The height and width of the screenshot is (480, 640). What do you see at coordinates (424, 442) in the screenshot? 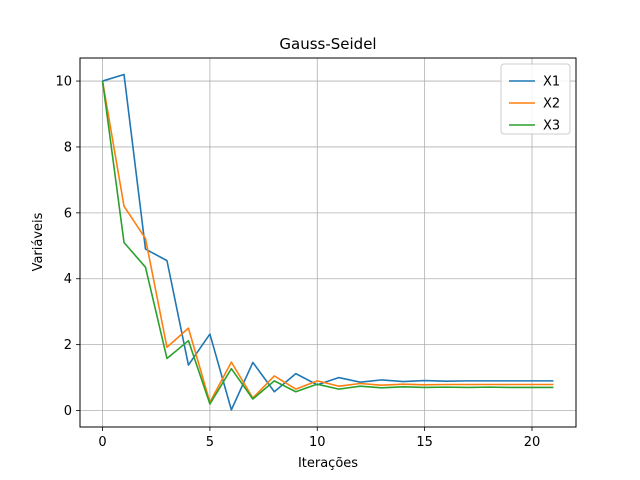
I see `x-tick-label: 15` at bounding box center [424, 442].